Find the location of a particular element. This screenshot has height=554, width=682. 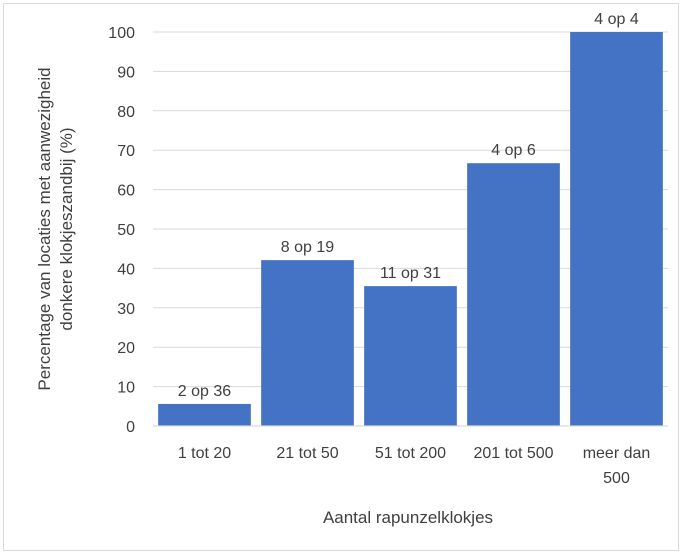

x-tick-label: 1 tot 20 is located at coordinates (204, 453).